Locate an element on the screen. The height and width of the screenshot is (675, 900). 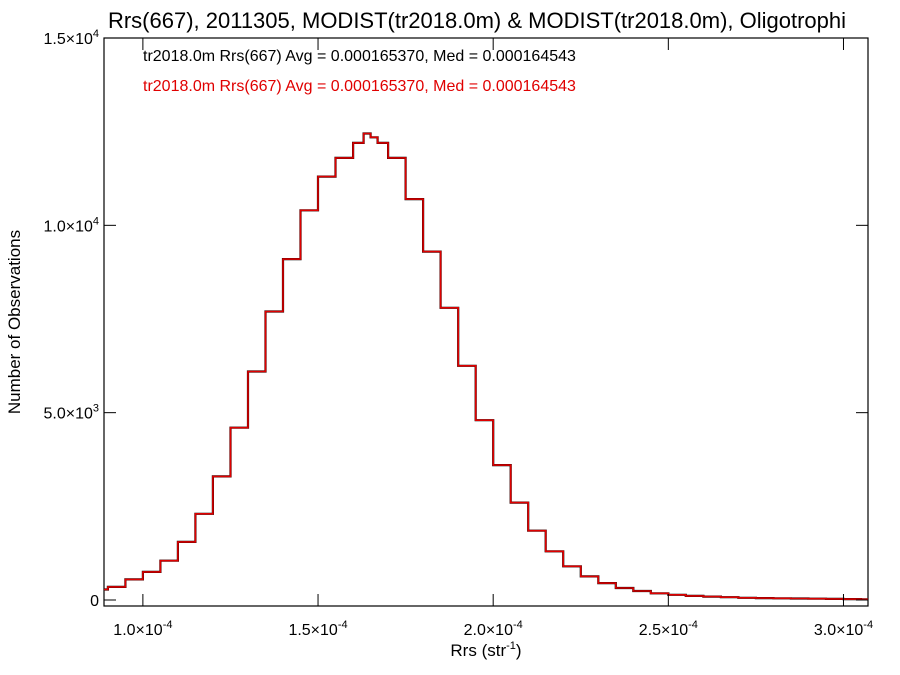
x-axis-label: Rrs (str-1) is located at coordinates (485, 650).